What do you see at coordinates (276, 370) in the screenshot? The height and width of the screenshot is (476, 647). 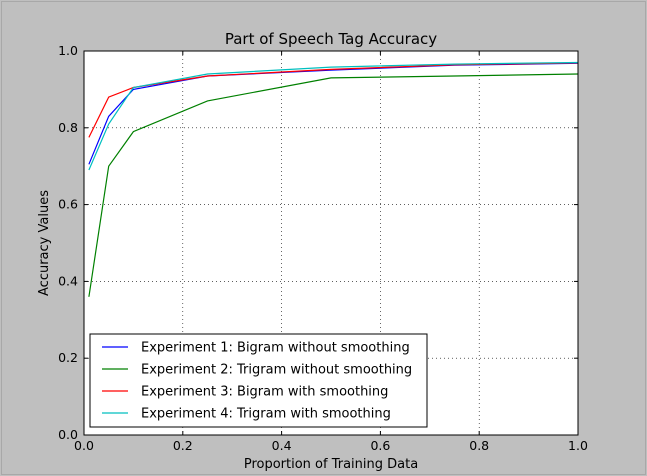 I see `legend-label-2: Experiment 2: Trigram without smoothing` at bounding box center [276, 370].